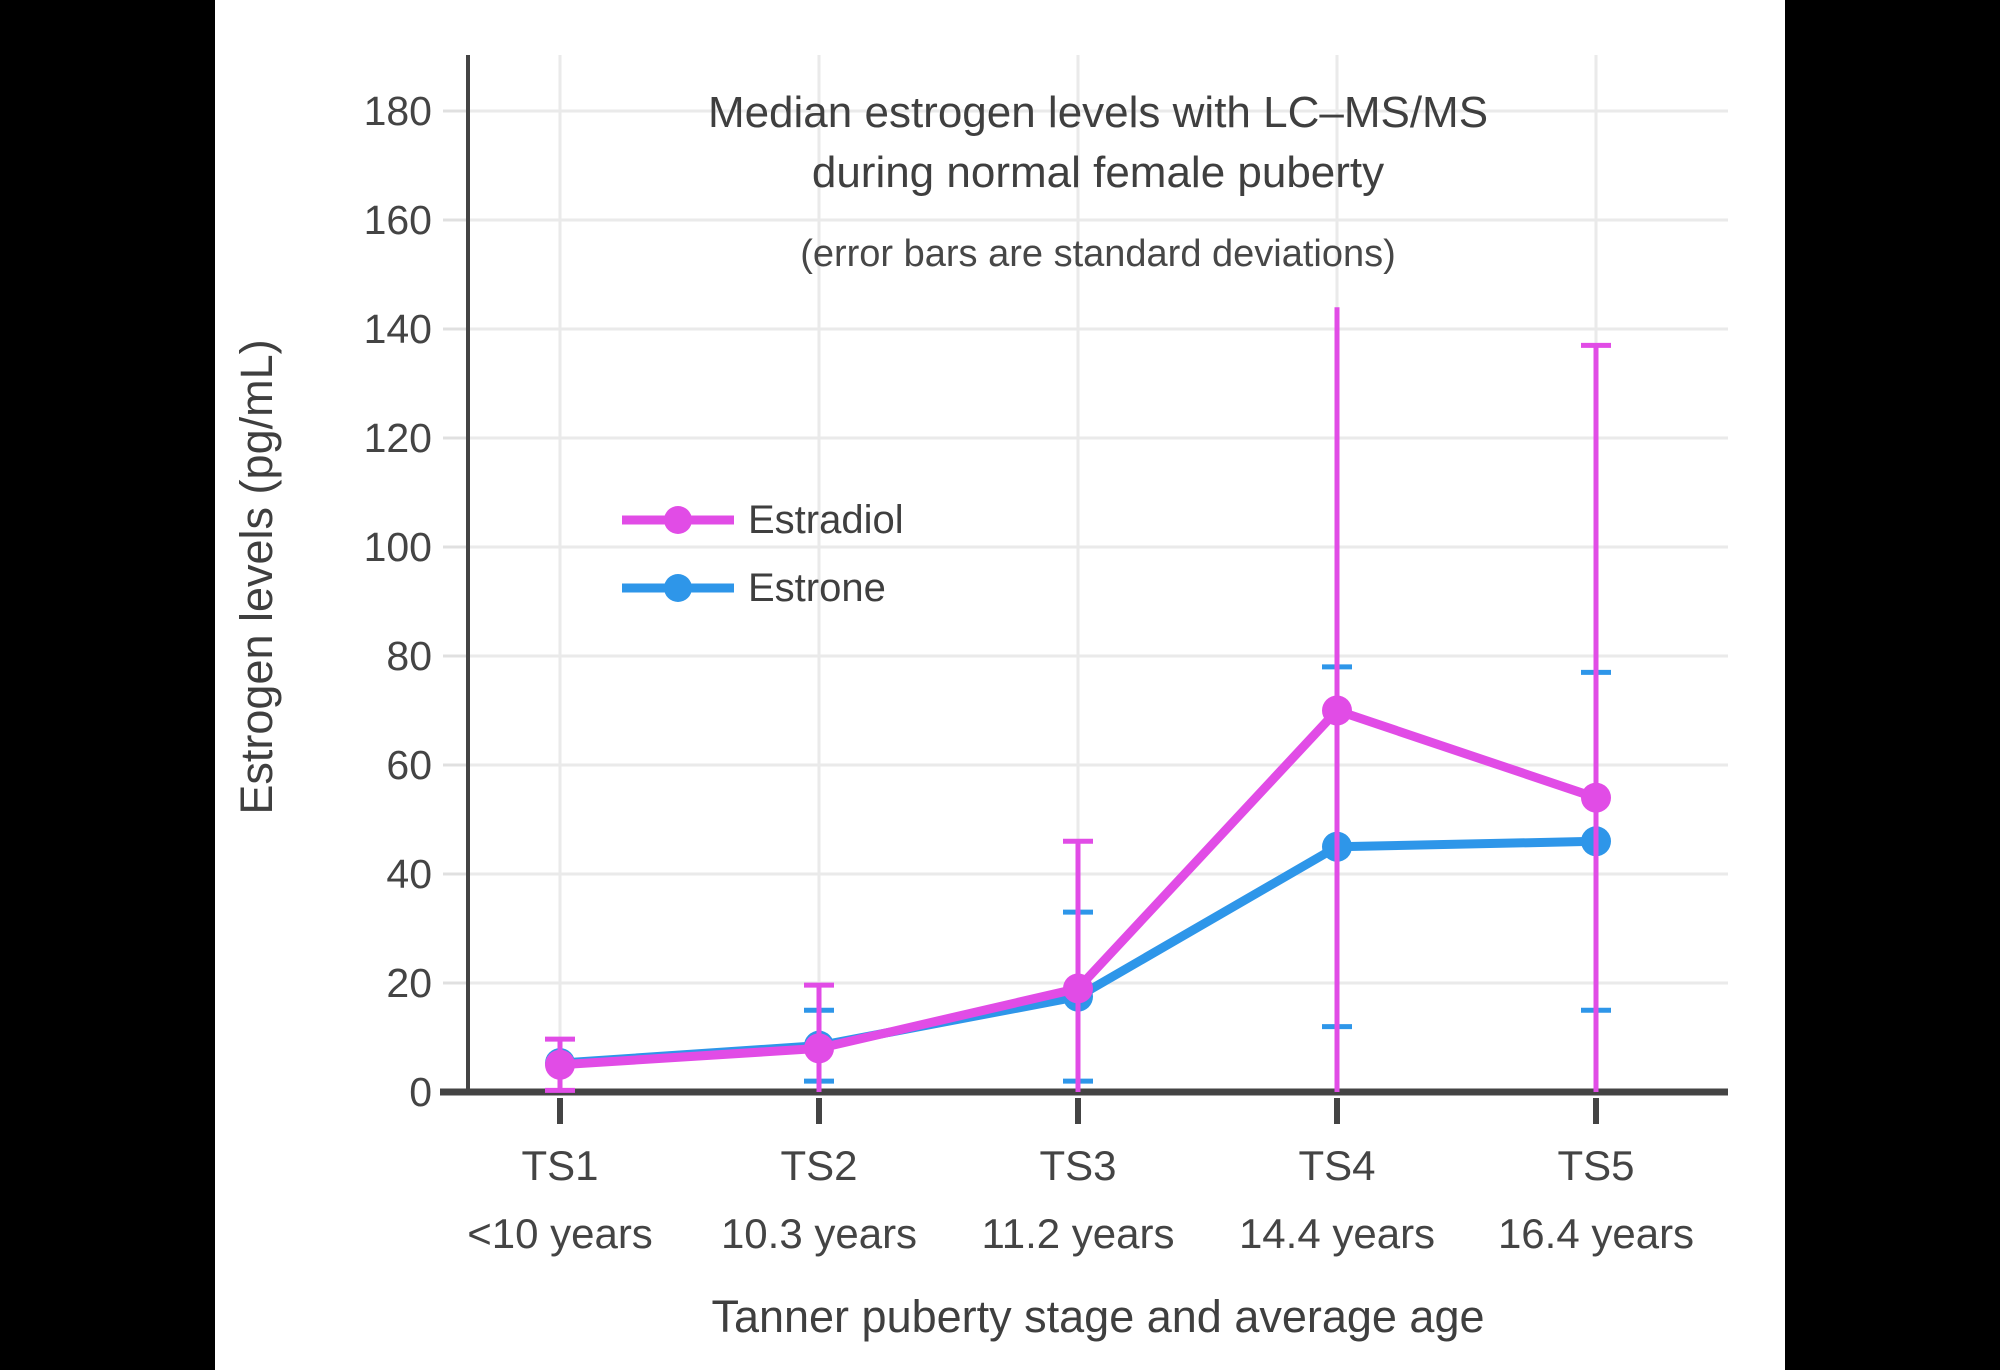 The image size is (2000, 1370). I want to click on y-axis-title: Estrogen levels (pg/mL), so click(256, 576).